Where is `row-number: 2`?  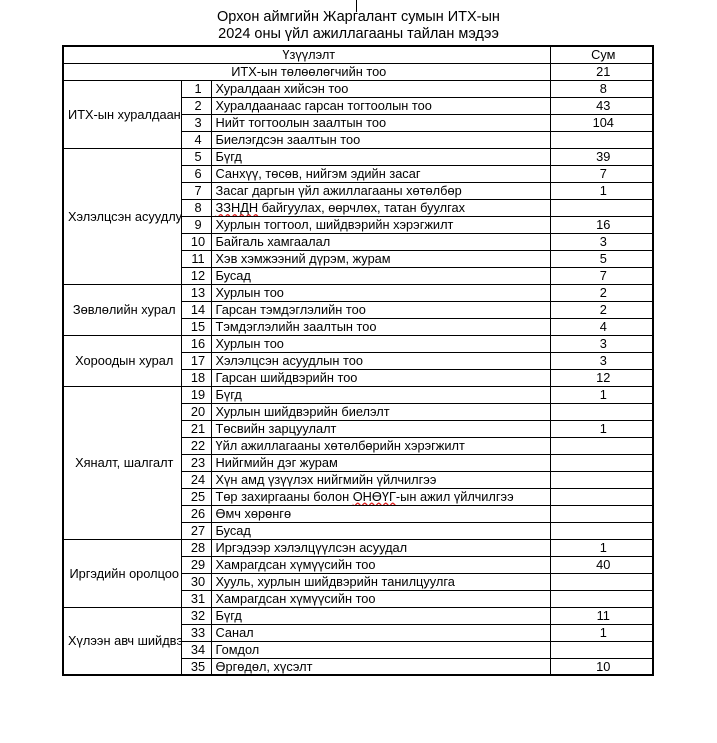
row-number: 2 is located at coordinates (196, 105).